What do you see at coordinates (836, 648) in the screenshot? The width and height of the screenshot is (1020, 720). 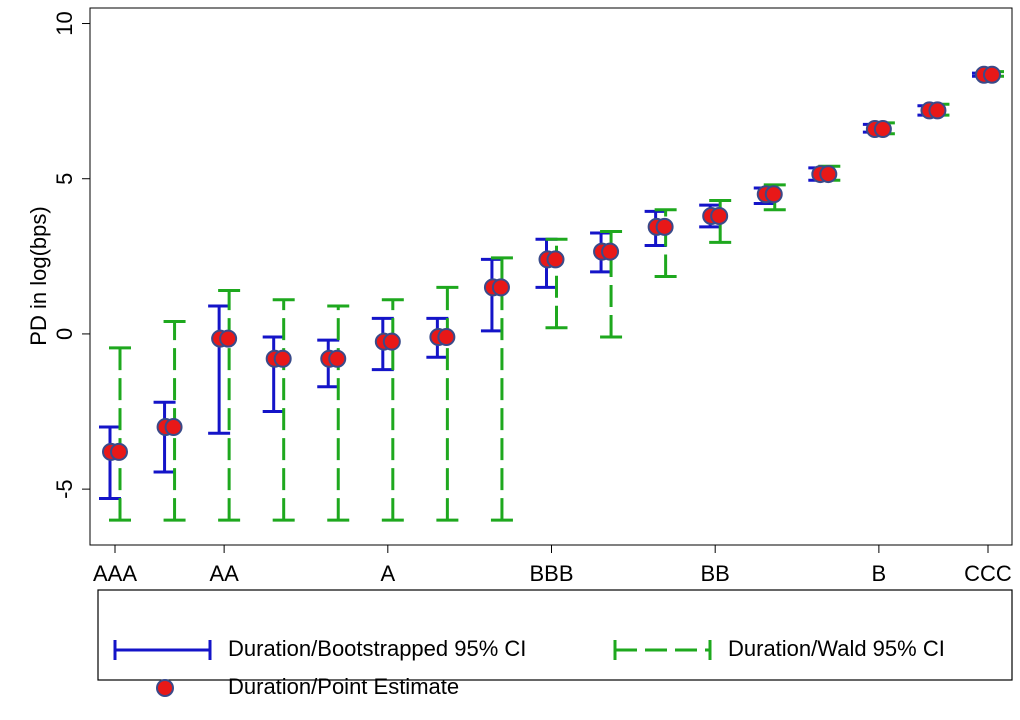 I see `legend-label: Duration/Wald 95% CI` at bounding box center [836, 648].